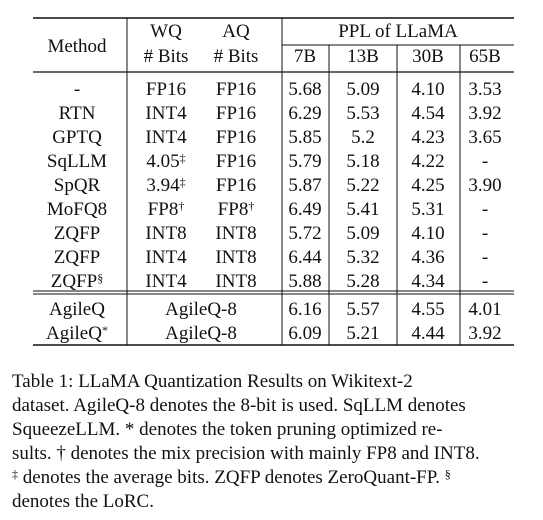 Image resolution: width=543 pixels, height=520 pixels. I want to click on wq-bits-cell: 3.94‡, so click(166, 185).